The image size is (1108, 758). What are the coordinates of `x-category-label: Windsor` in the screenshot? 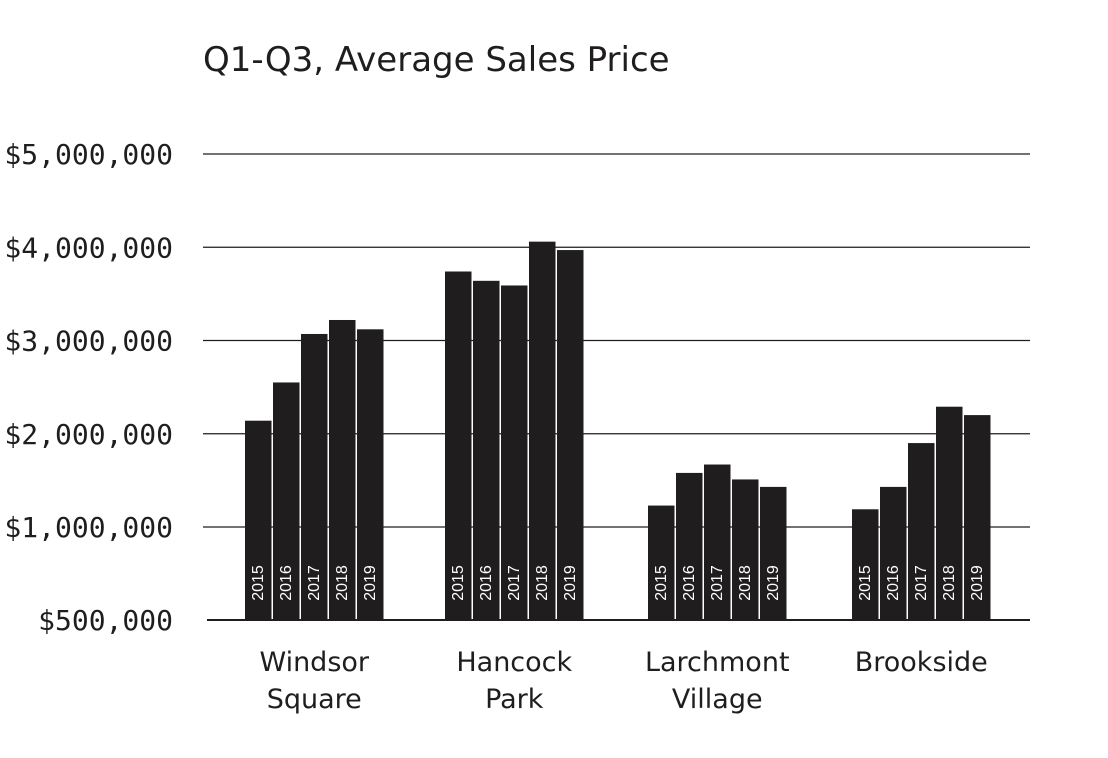 It's located at (314, 662).